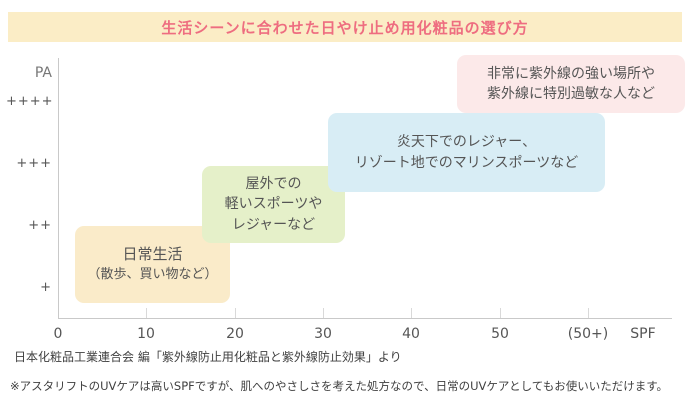 This screenshot has height=405, width=690. I want to click on scene-leisure-line1: 炎天下でのレジャー、, so click(466, 142).